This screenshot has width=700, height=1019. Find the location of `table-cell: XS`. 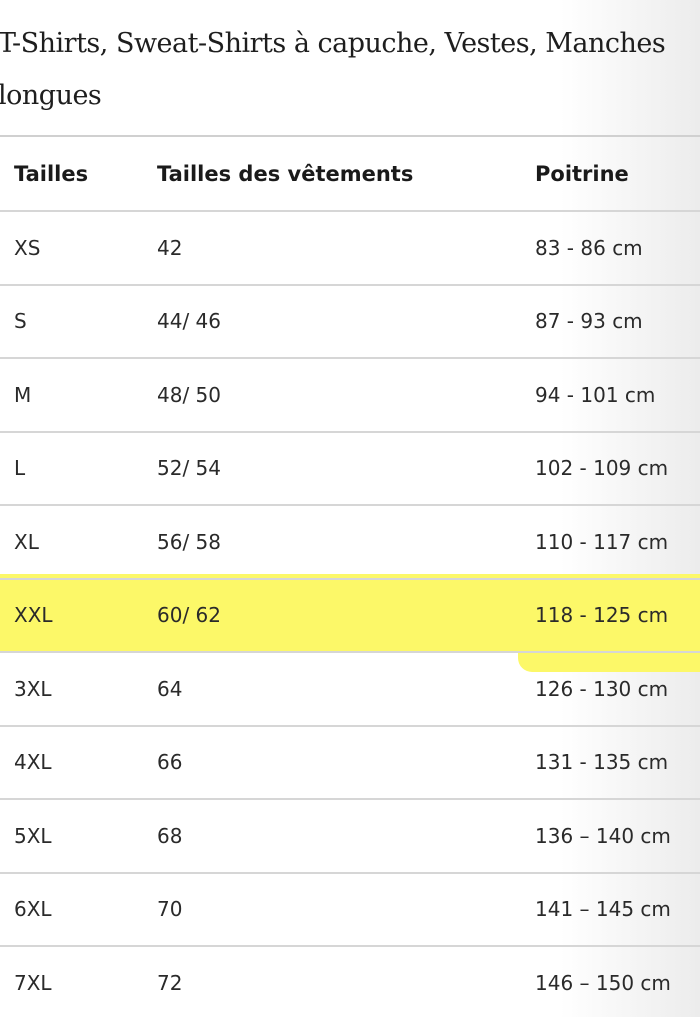

table-cell: XS is located at coordinates (27, 247).